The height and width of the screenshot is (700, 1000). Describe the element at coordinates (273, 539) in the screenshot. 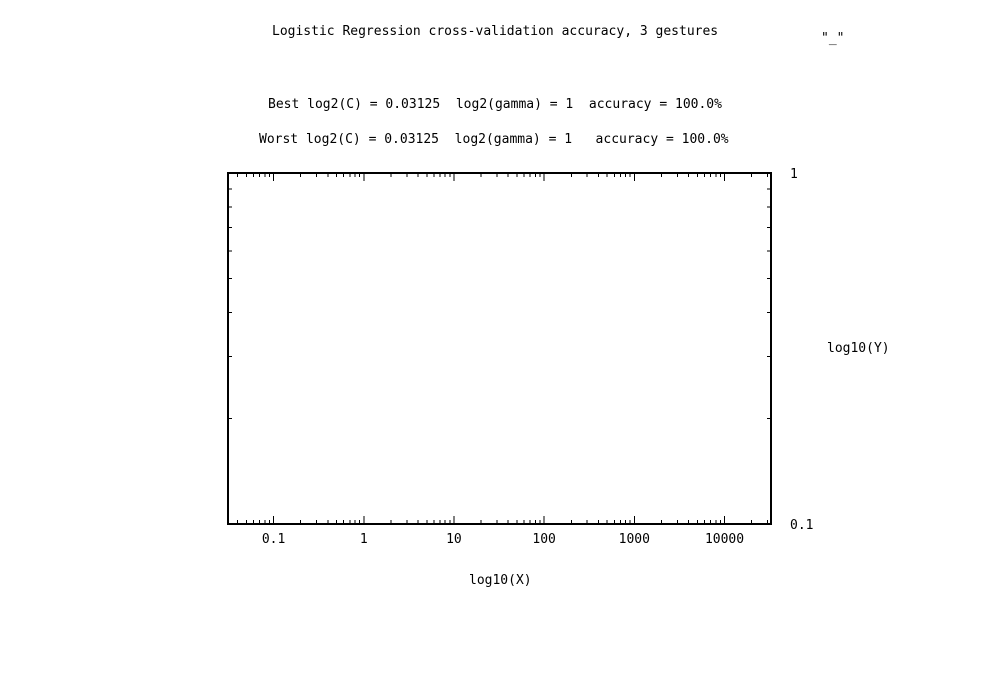

I see `x-tick-label: 0.1` at that location.